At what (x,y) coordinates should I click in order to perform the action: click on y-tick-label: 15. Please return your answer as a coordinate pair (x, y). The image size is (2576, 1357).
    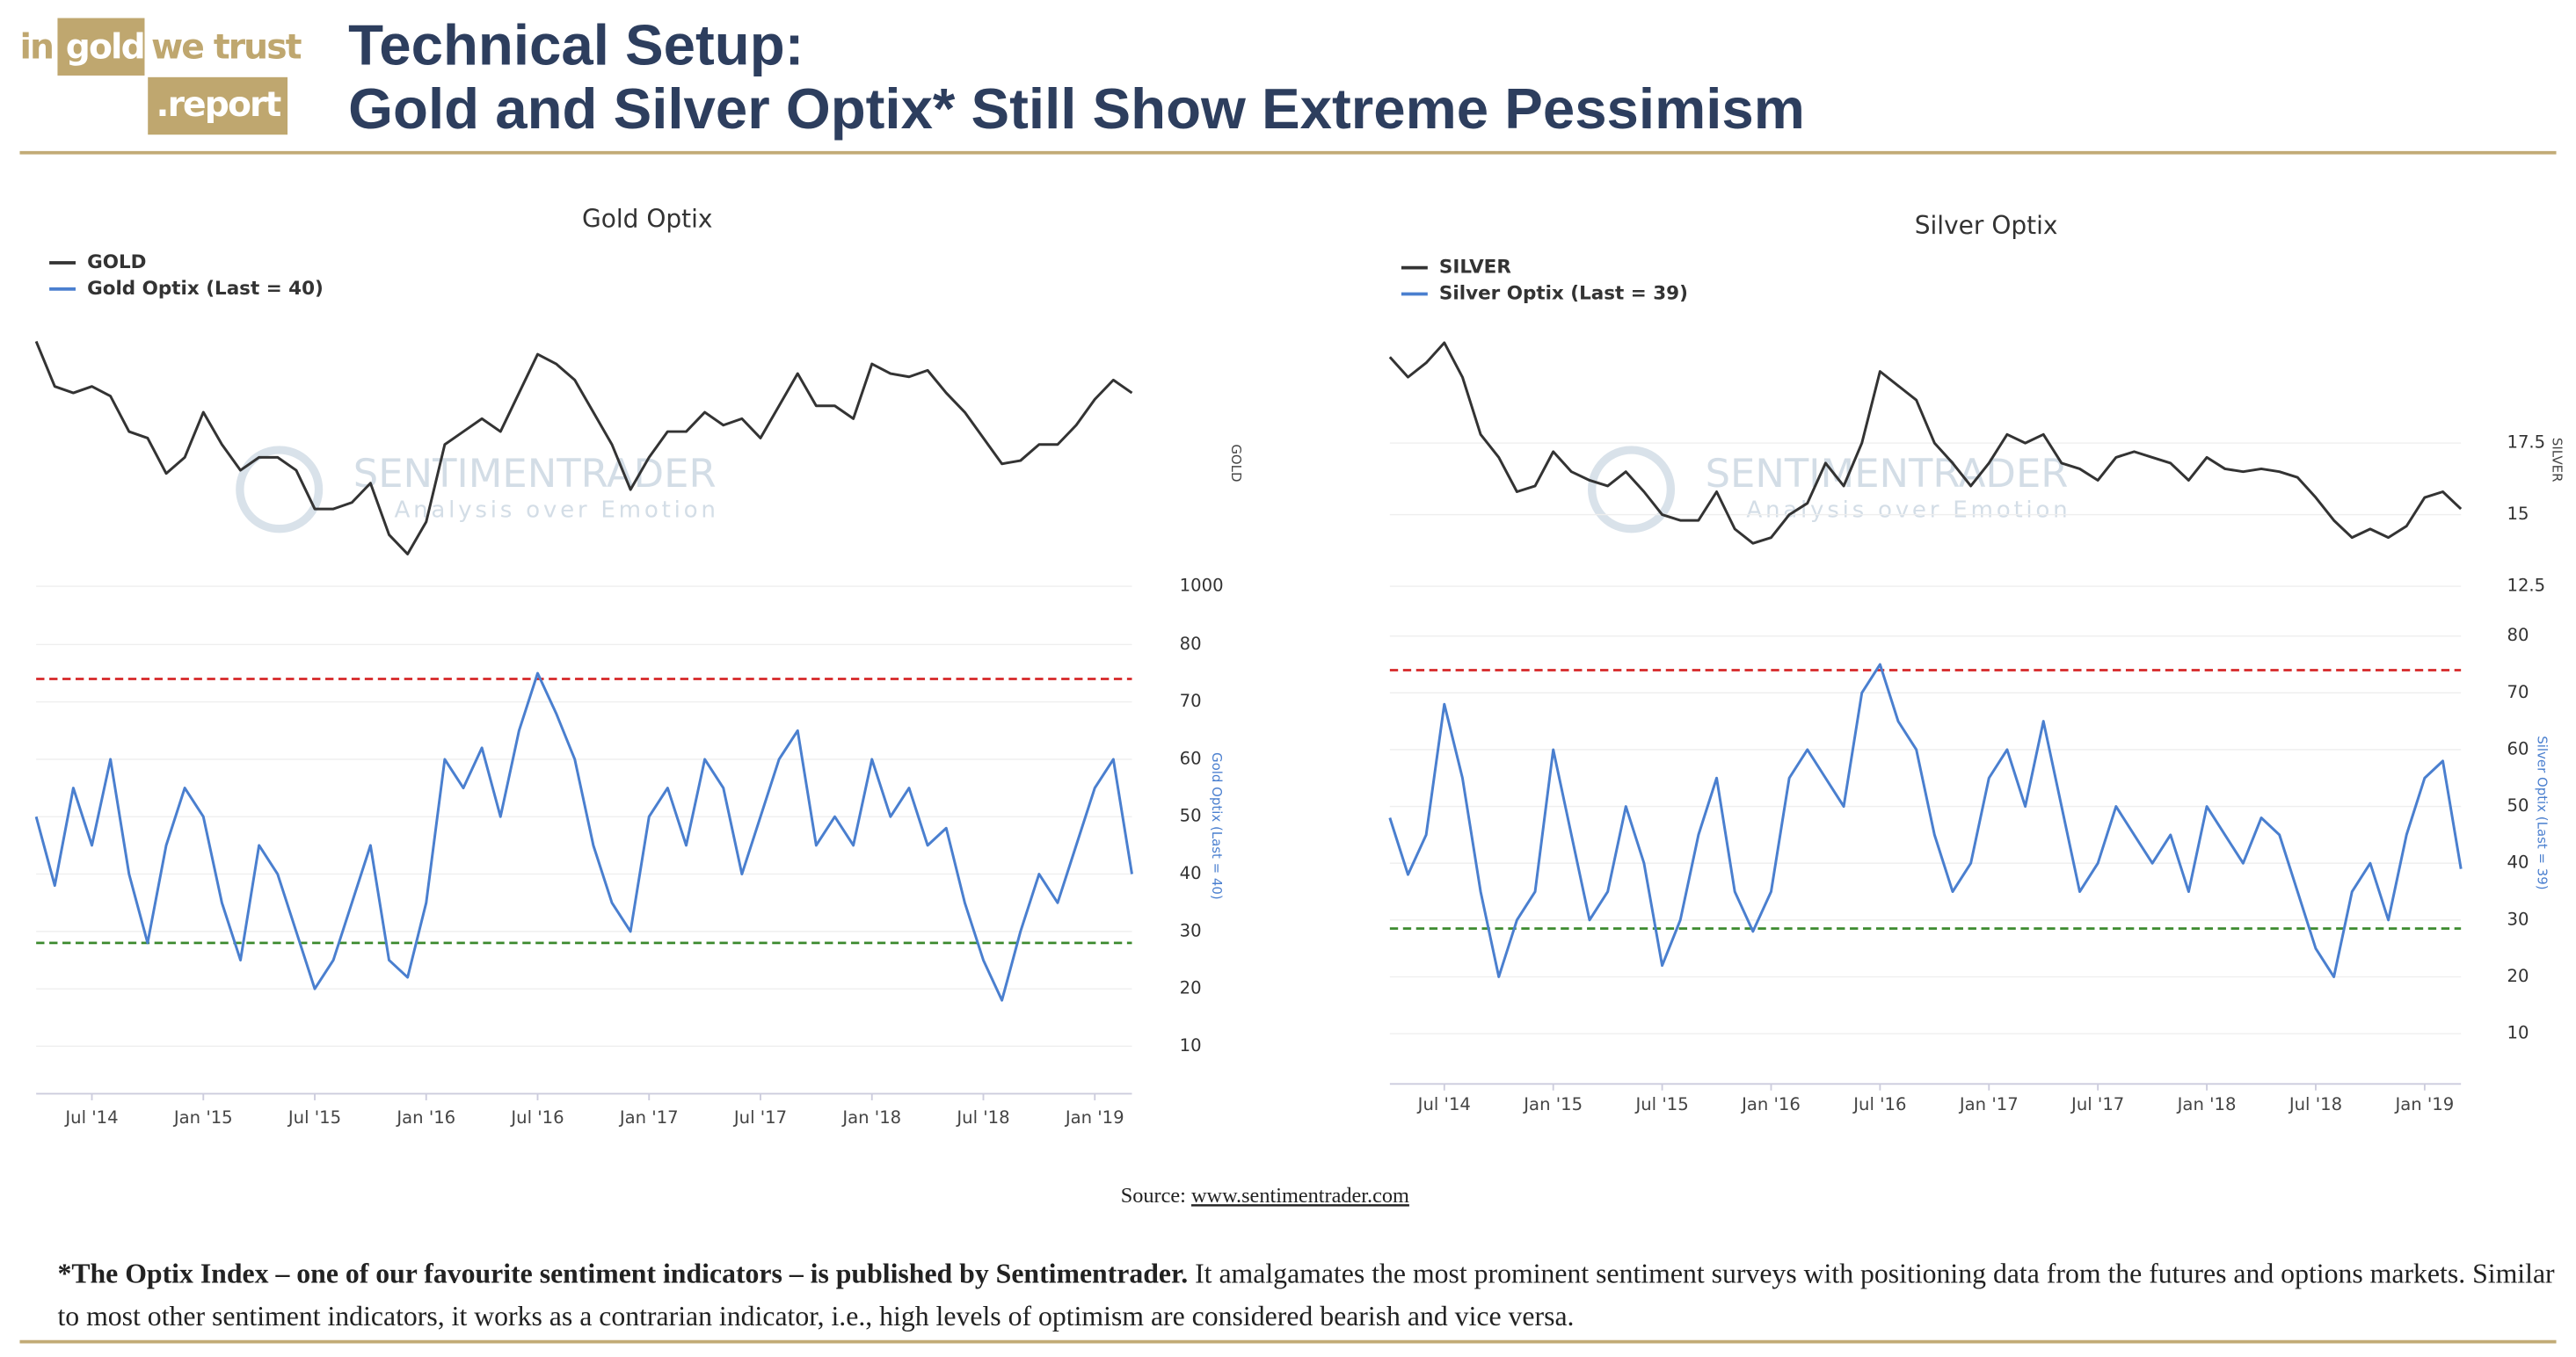
    Looking at the image, I should click on (2518, 514).